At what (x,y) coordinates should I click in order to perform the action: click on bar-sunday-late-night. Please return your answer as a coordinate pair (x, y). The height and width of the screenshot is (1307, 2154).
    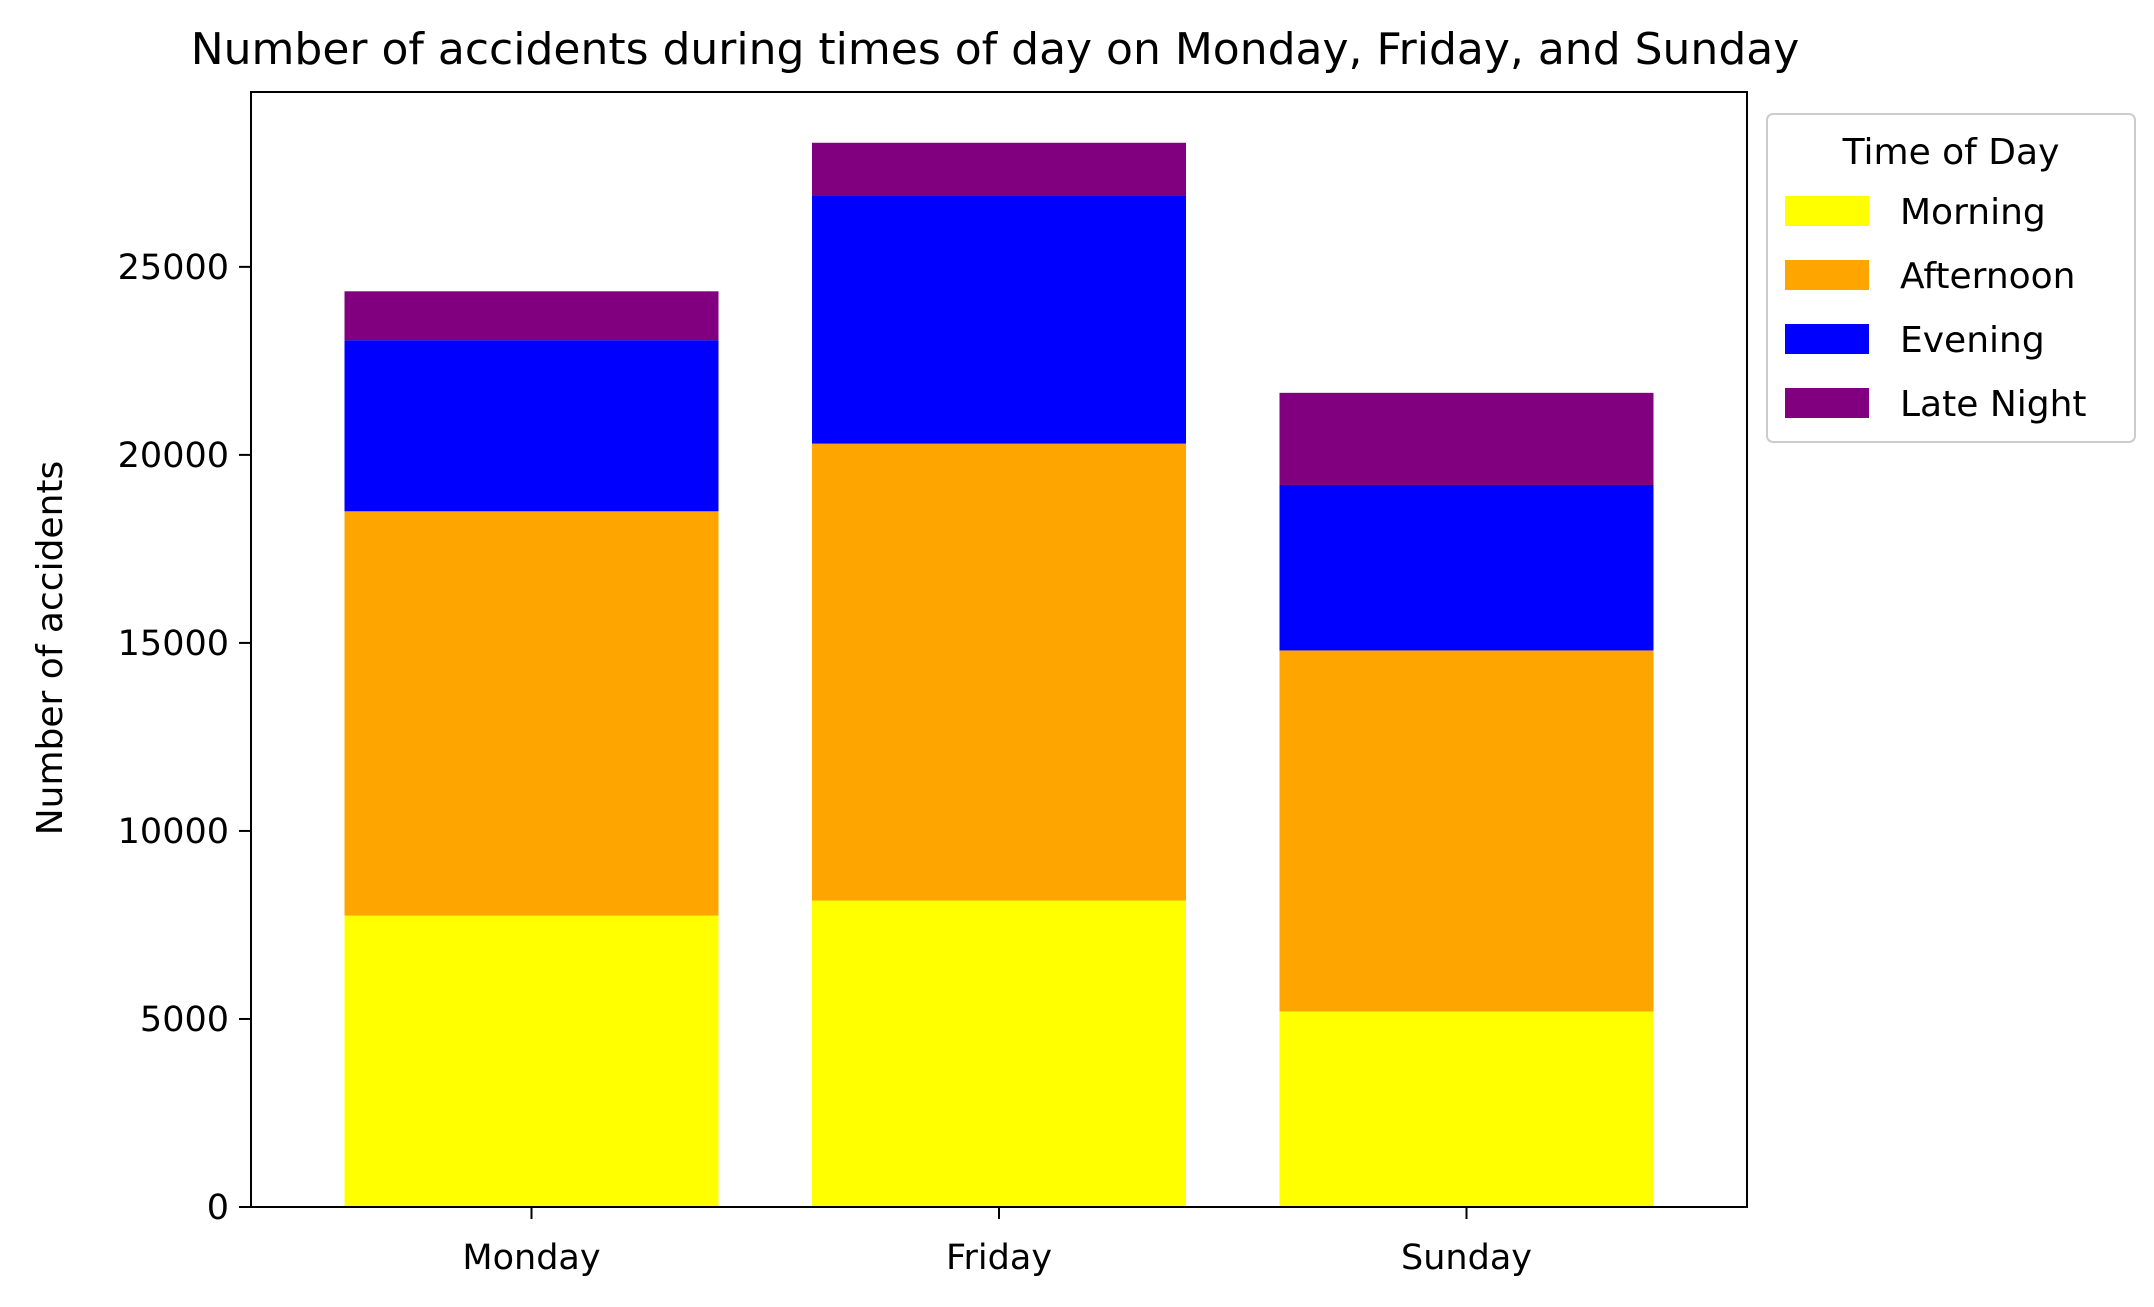
    Looking at the image, I should click on (1466, 438).